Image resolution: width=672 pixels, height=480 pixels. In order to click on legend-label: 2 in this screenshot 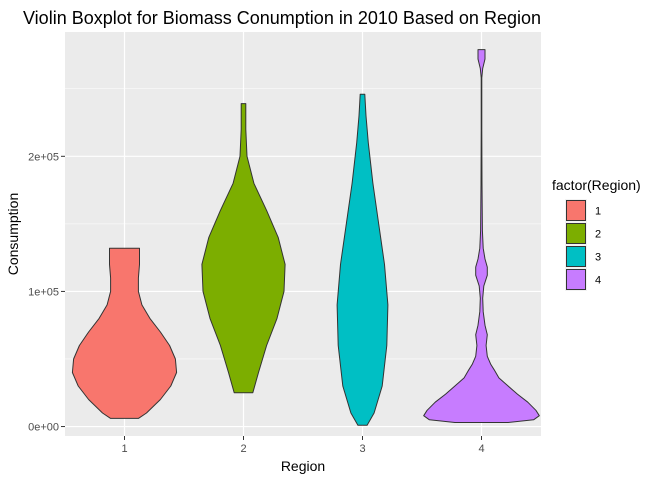, I will do `click(598, 235)`.